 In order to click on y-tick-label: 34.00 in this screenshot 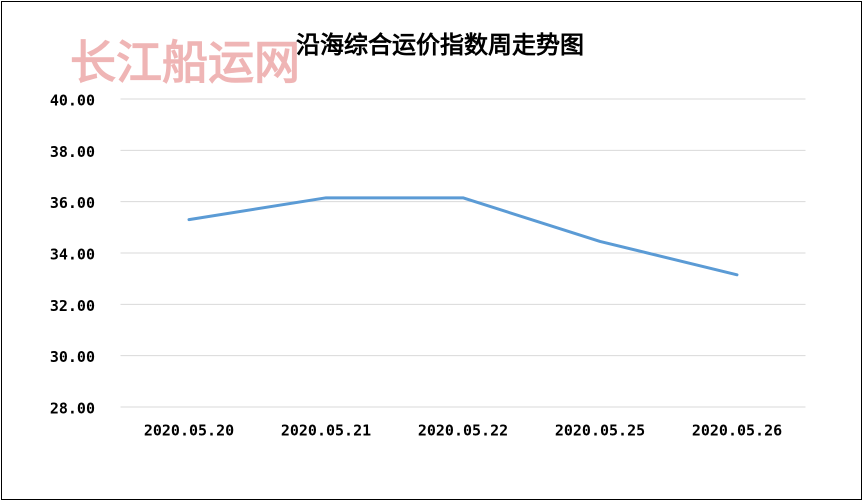, I will do `click(72, 255)`.